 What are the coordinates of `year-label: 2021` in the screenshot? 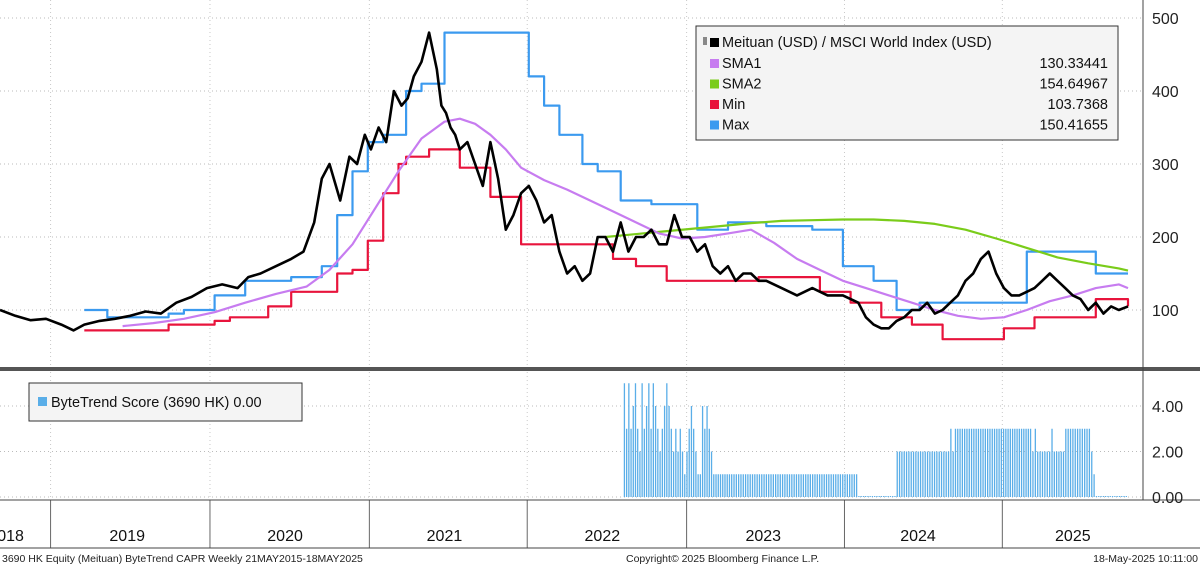 It's located at (445, 536).